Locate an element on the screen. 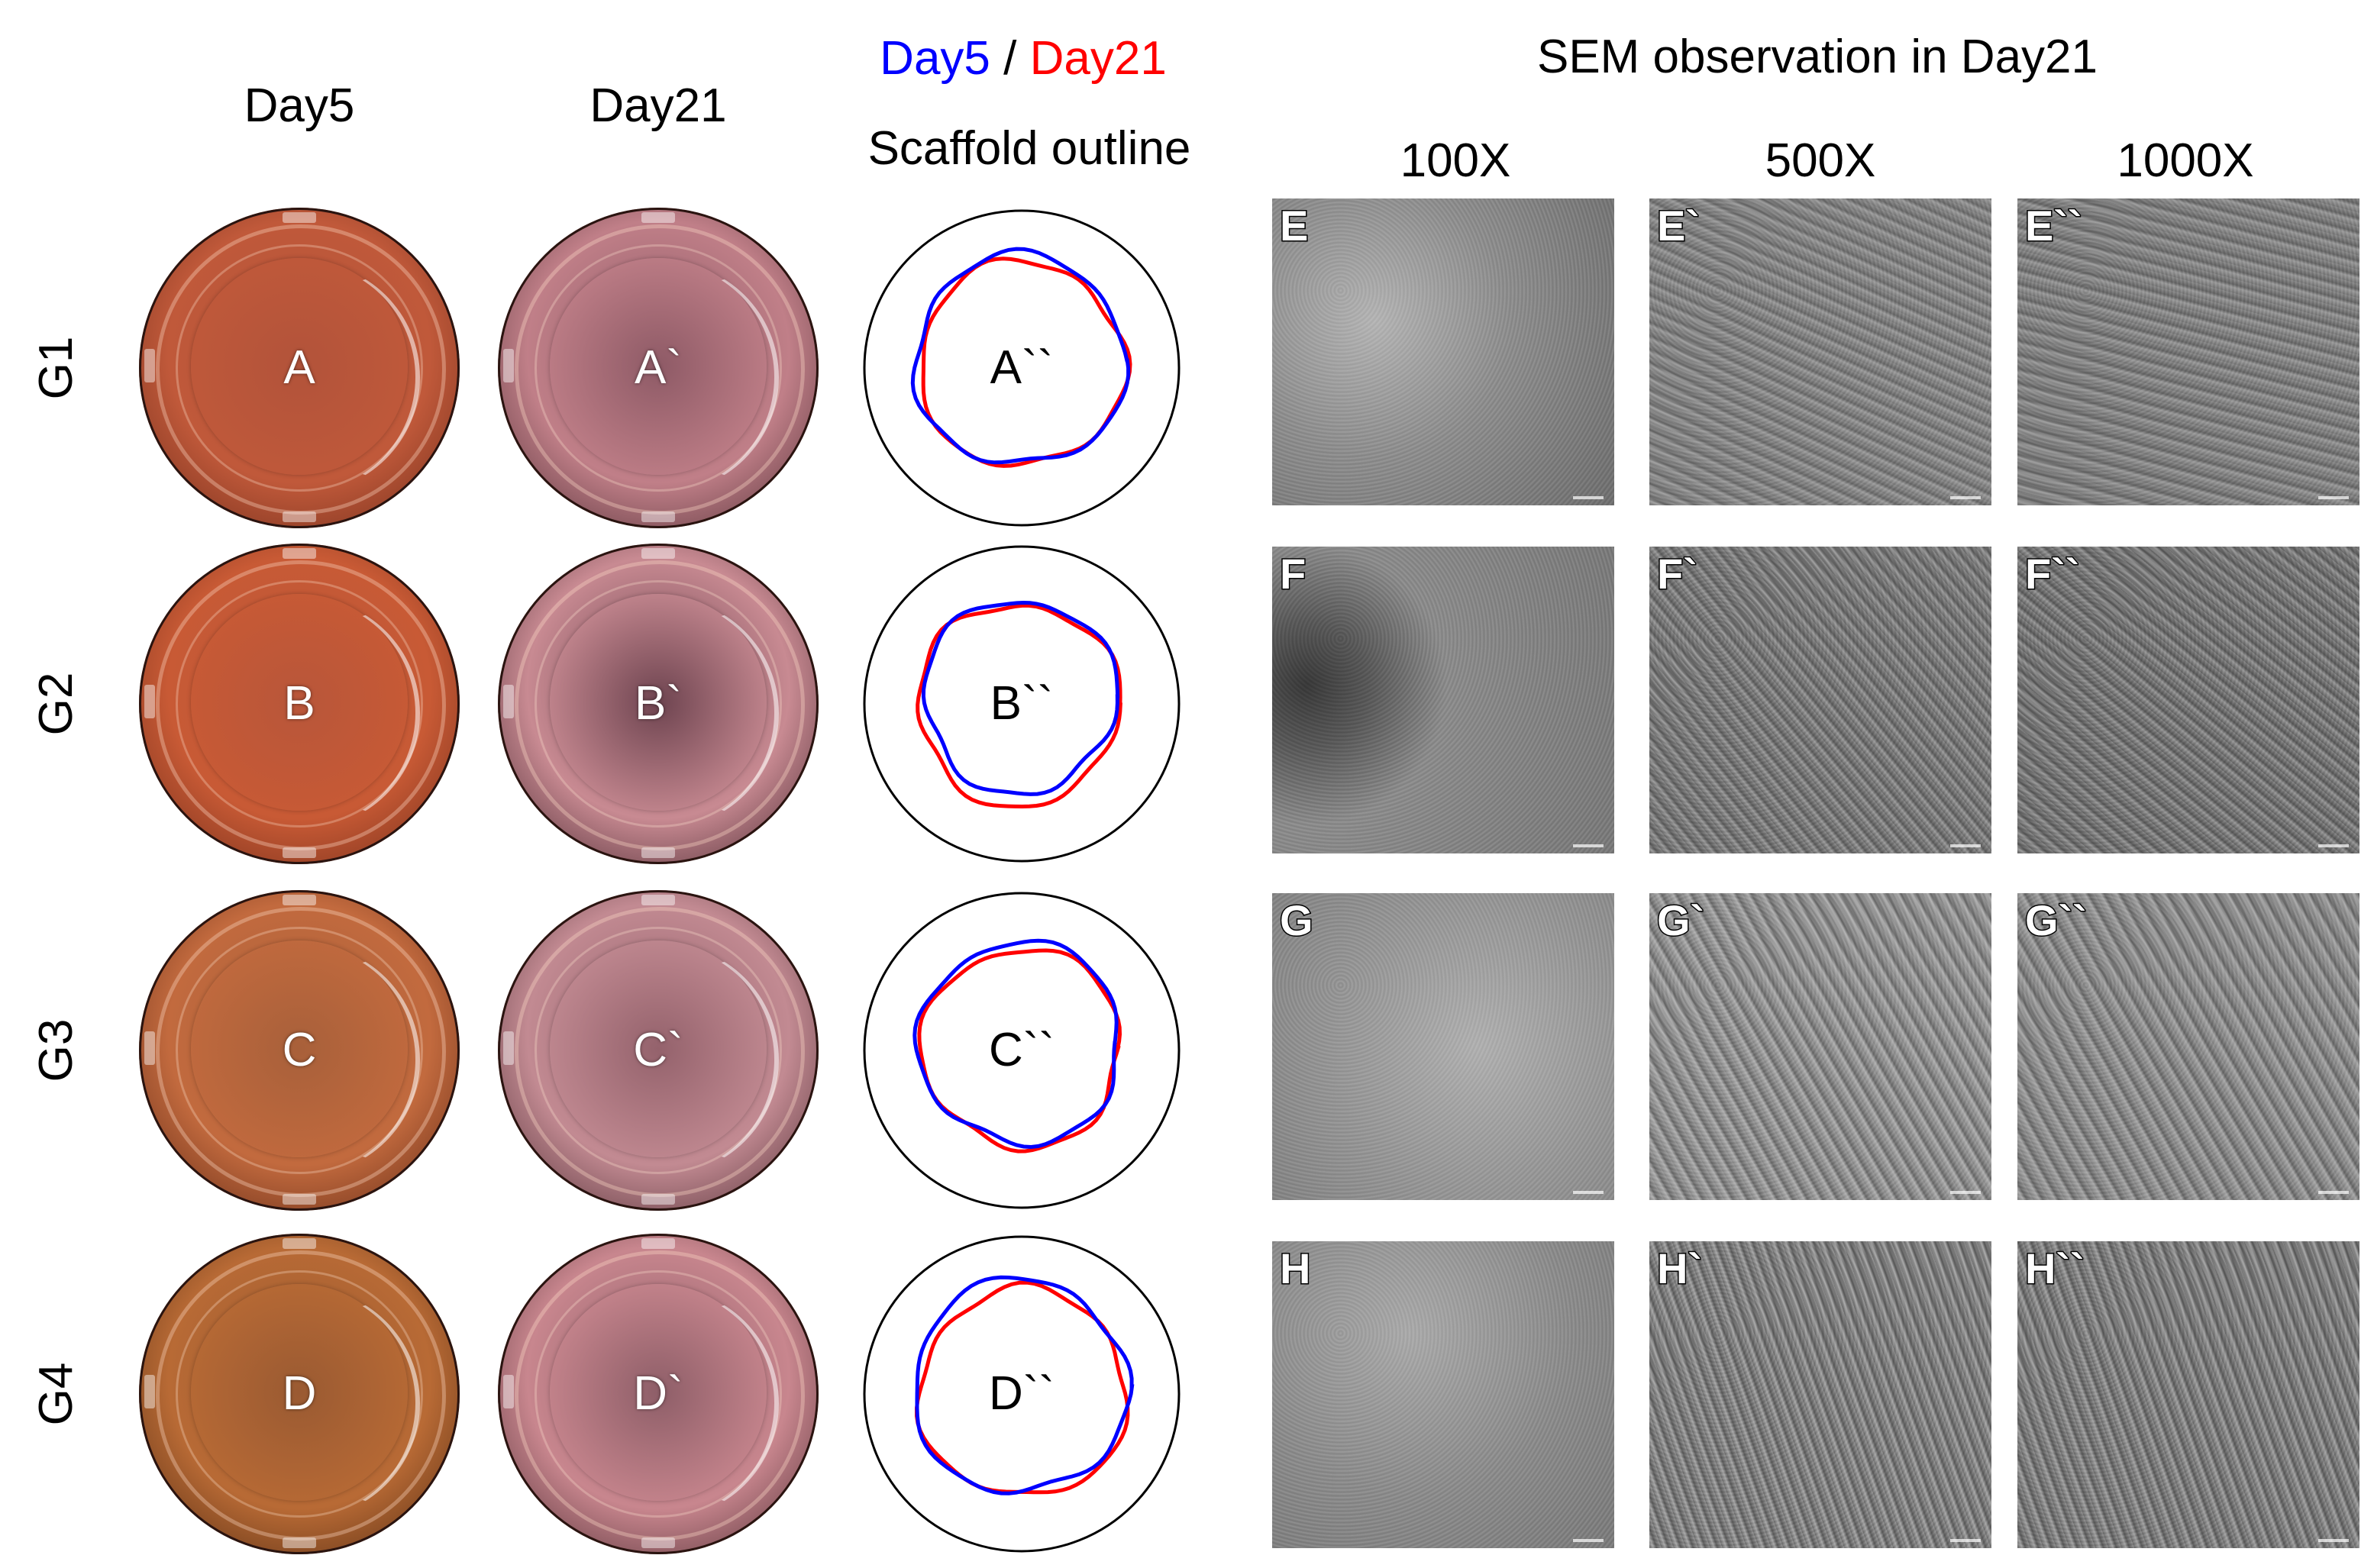 The width and height of the screenshot is (2374, 1568). panel-label: A`` is located at coordinates (1022, 367).